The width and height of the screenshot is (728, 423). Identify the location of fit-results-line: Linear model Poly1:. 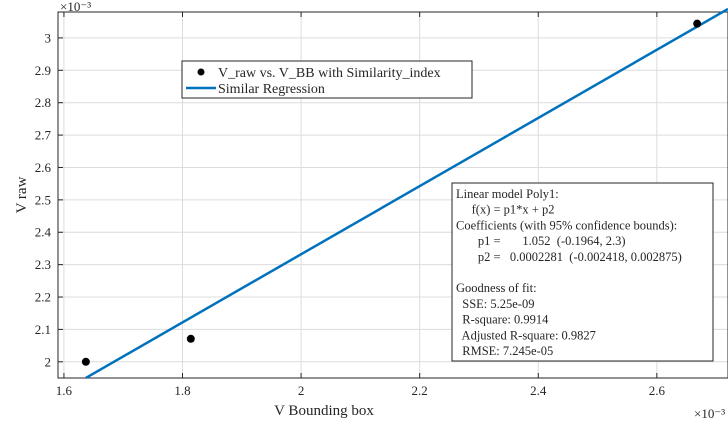
(507, 194).